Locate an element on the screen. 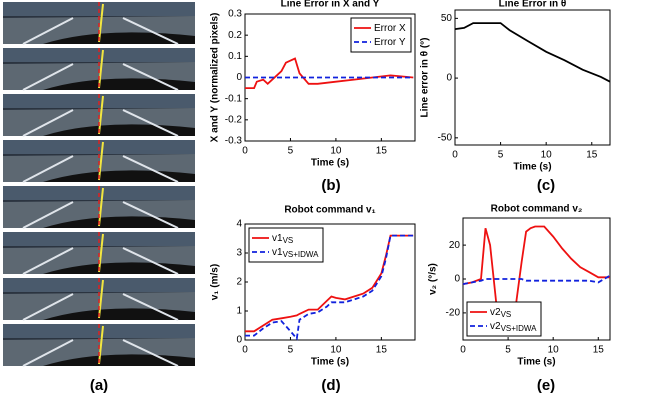 The height and width of the screenshot is (401, 655). panel-label: (e) is located at coordinates (546, 385).